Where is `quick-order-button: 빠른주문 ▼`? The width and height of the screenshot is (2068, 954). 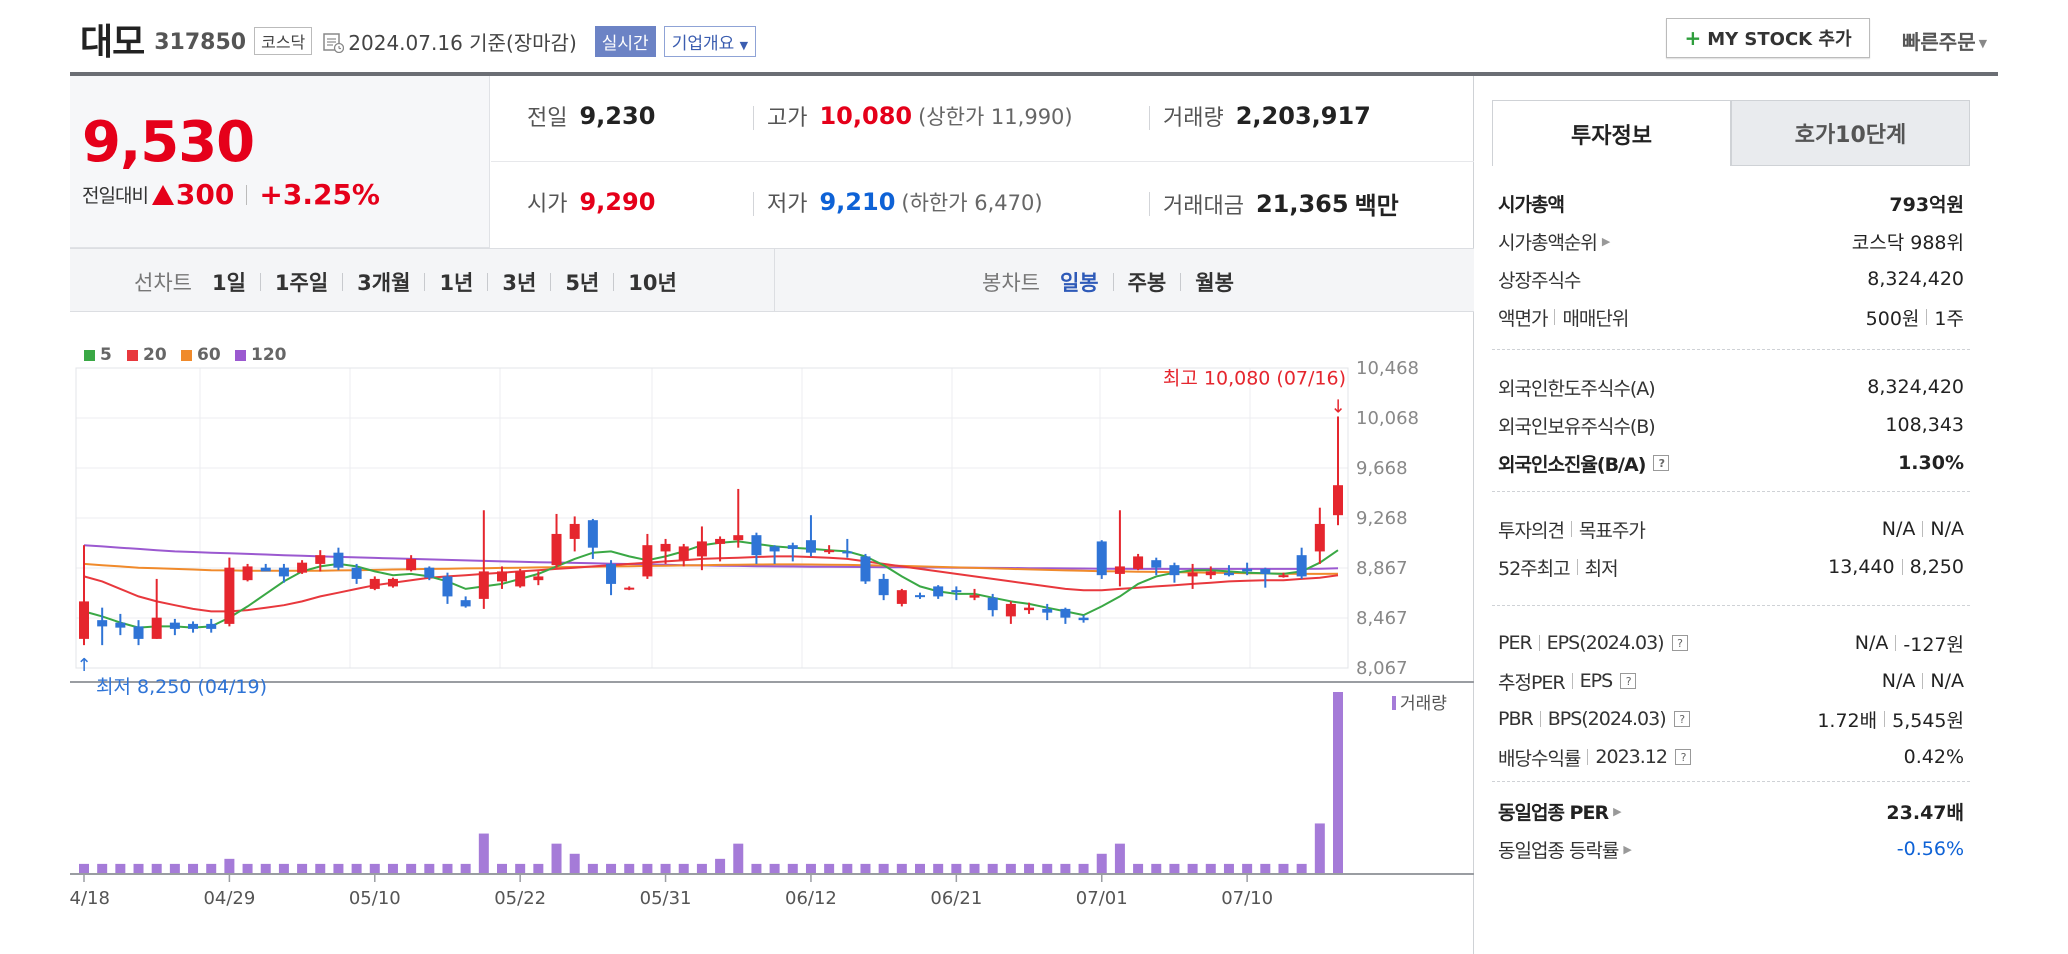 quick-order-button: 빠른주문 ▼ is located at coordinates (1944, 40).